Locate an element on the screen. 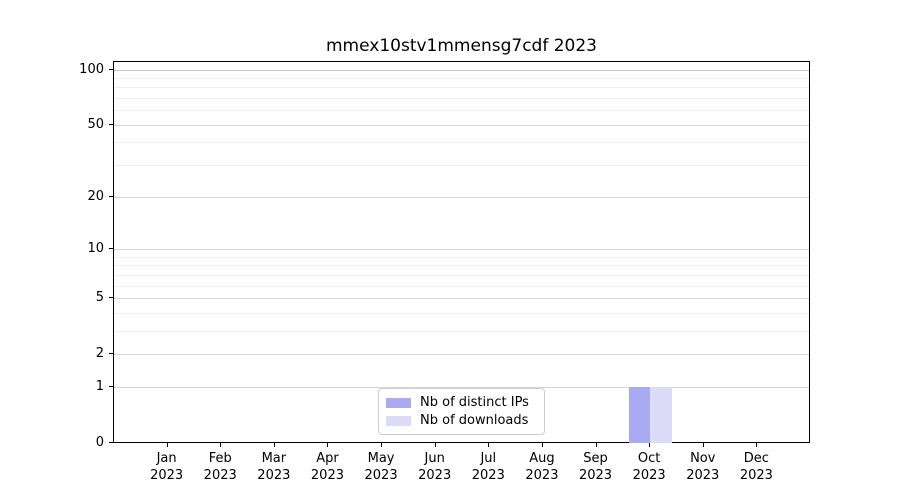 Image resolution: width=900 pixels, height=500 pixels. legend-swatch-distinct-ips is located at coordinates (398, 402).